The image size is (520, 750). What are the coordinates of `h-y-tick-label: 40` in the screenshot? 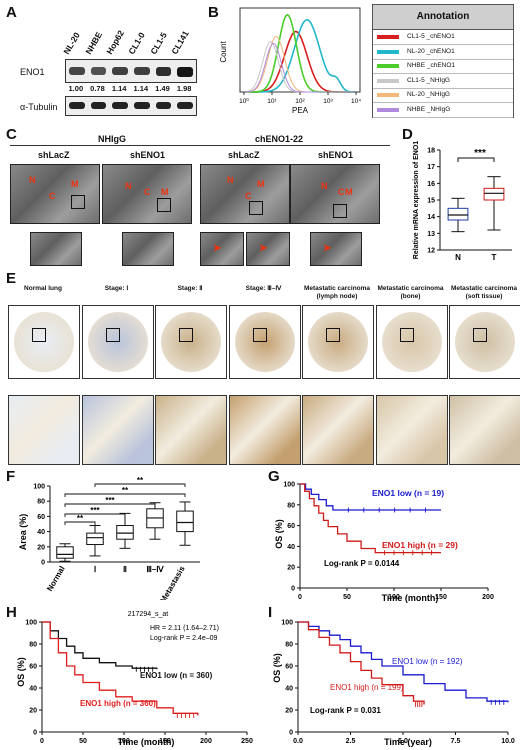 It's located at (33, 689).